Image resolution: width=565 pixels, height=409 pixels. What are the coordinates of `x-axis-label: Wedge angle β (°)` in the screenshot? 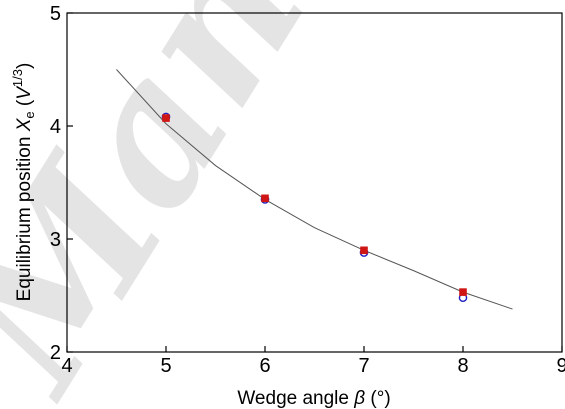 It's located at (313, 398).